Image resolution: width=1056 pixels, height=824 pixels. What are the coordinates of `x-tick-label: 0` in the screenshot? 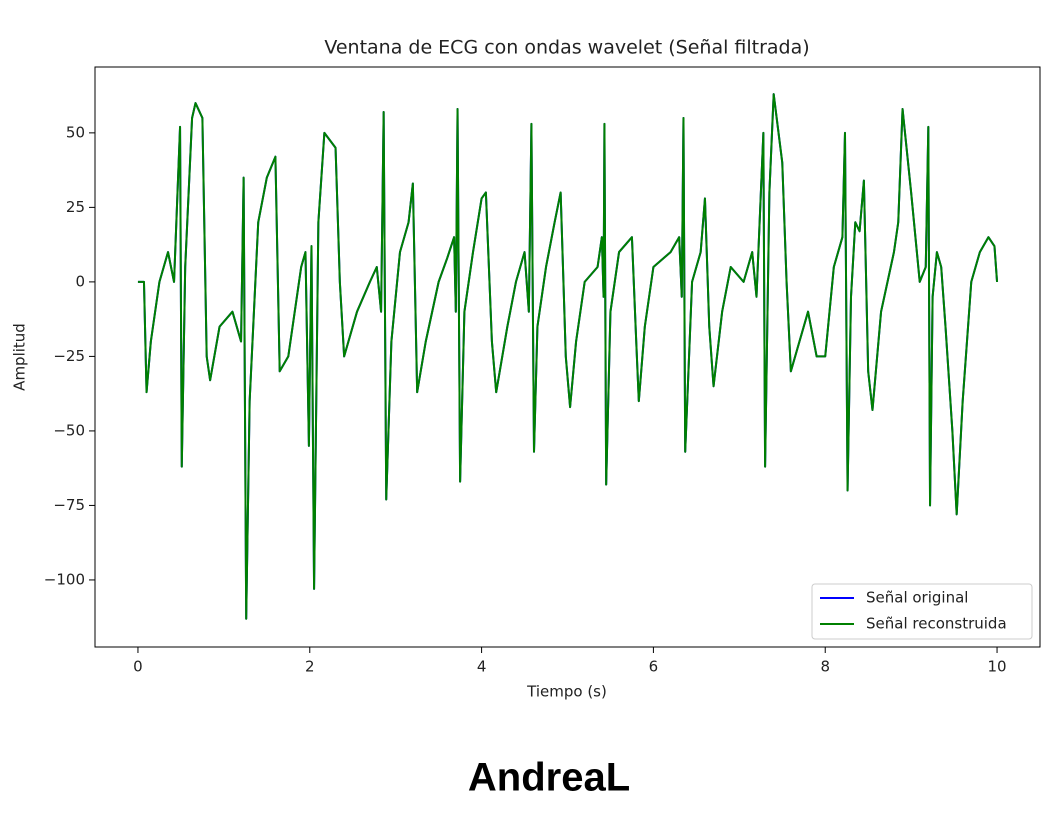 It's located at (138, 667).